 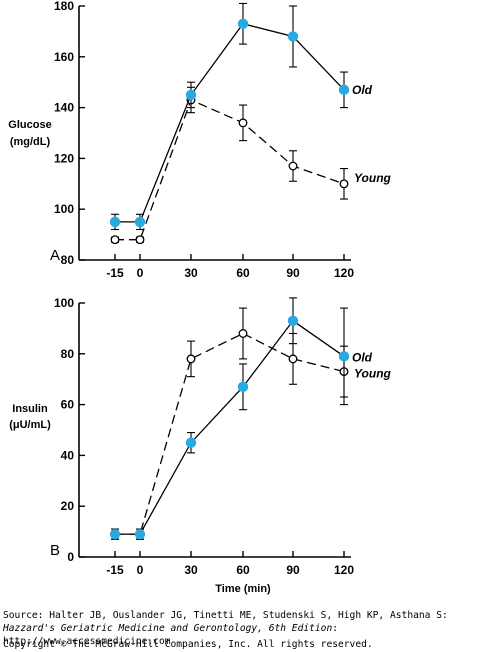 I want to click on source-suffix: : http://www.accessmedicine.com, so click(x=171, y=635).